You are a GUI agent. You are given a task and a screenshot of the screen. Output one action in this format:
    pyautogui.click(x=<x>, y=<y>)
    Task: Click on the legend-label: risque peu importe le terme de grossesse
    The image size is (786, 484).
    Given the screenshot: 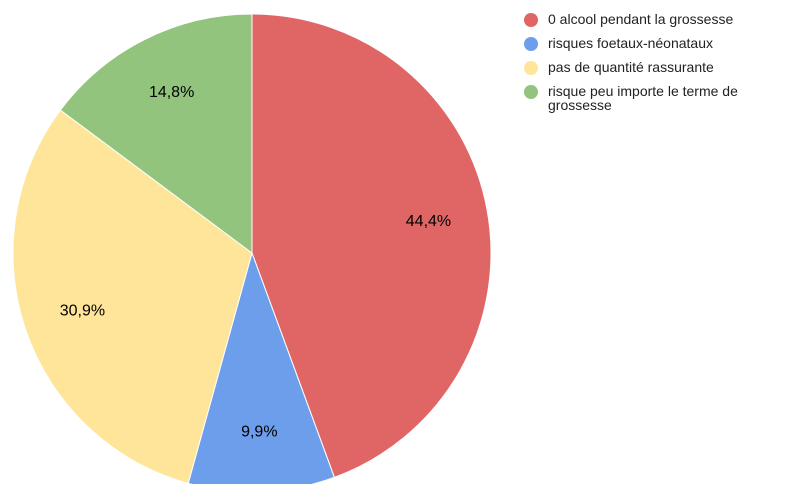 What is the action you would take?
    pyautogui.click(x=643, y=98)
    